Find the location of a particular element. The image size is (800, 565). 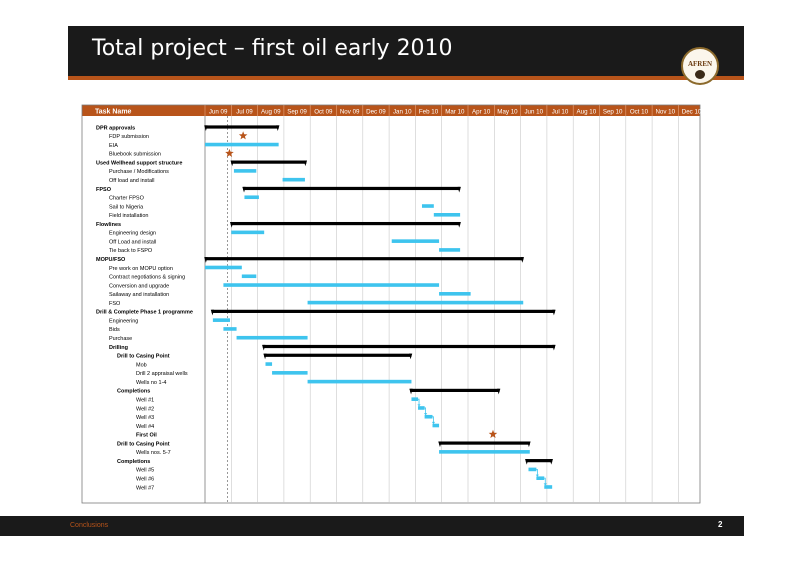

month-label: Jun 09 is located at coordinates (218, 112).